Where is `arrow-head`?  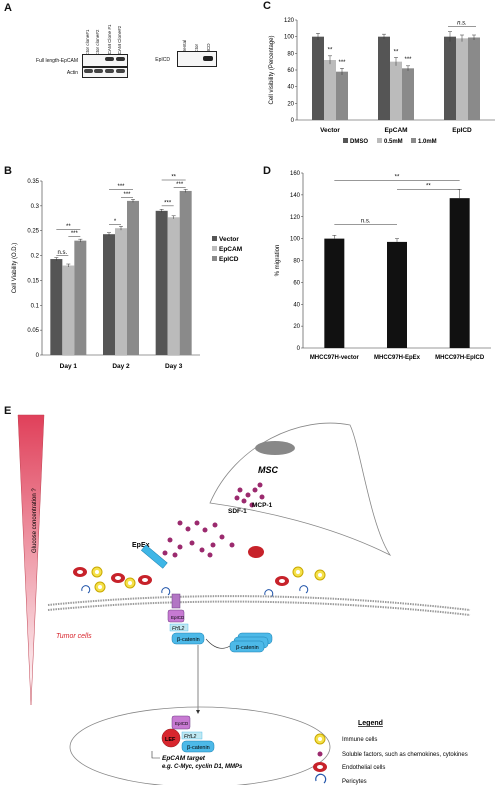
arrow-head is located at coordinates (198, 712).